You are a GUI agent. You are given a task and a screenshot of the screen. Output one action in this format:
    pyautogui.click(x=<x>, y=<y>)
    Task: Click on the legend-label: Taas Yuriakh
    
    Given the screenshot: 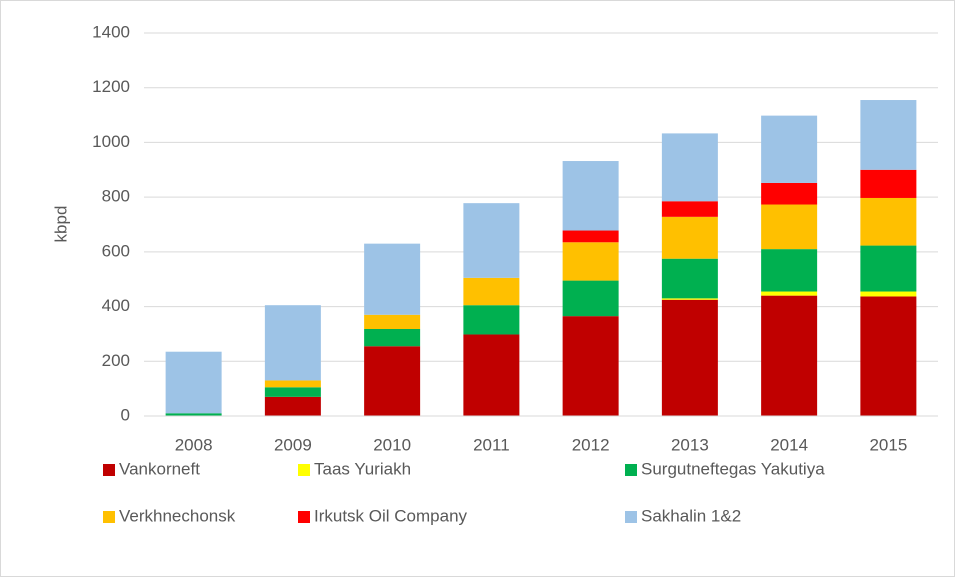 What is the action you would take?
    pyautogui.click(x=362, y=468)
    